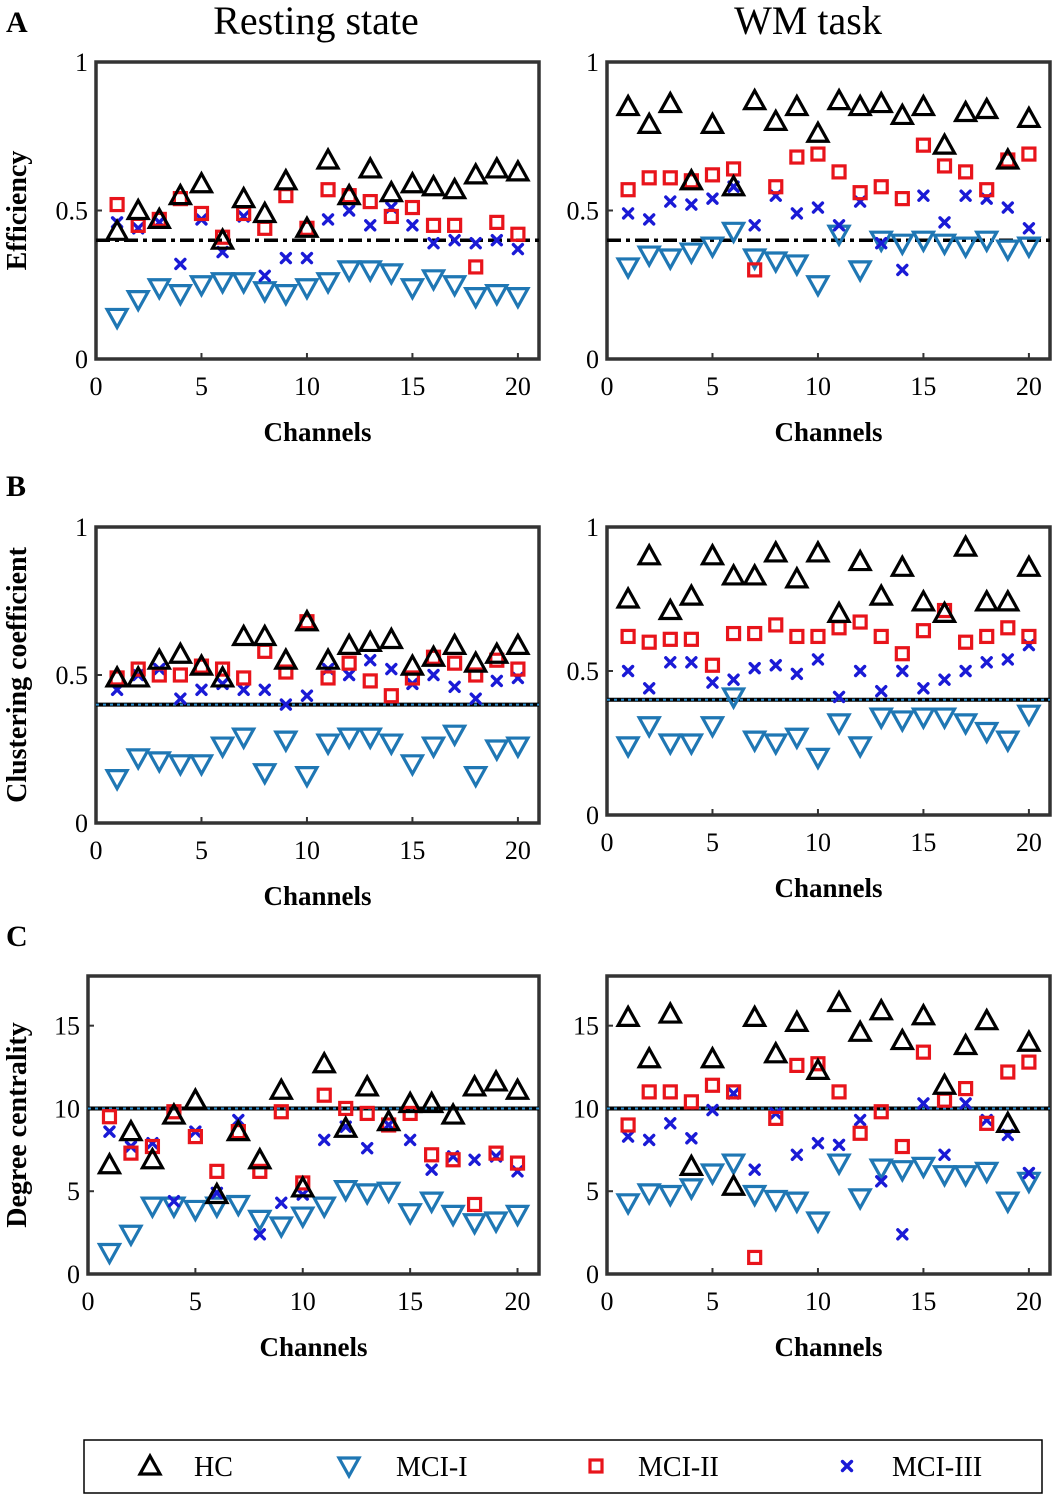  What do you see at coordinates (776, 263) in the screenshot?
I see `point-mci-i-ch8` at bounding box center [776, 263].